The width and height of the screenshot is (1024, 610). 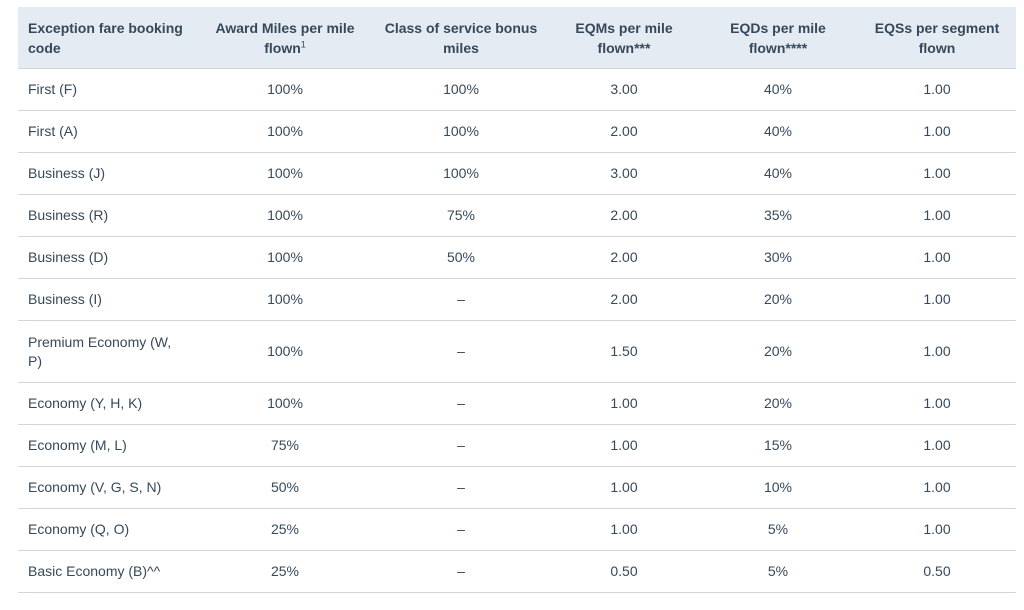 What do you see at coordinates (937, 571) in the screenshot?
I see `cell-eqss: 0.50` at bounding box center [937, 571].